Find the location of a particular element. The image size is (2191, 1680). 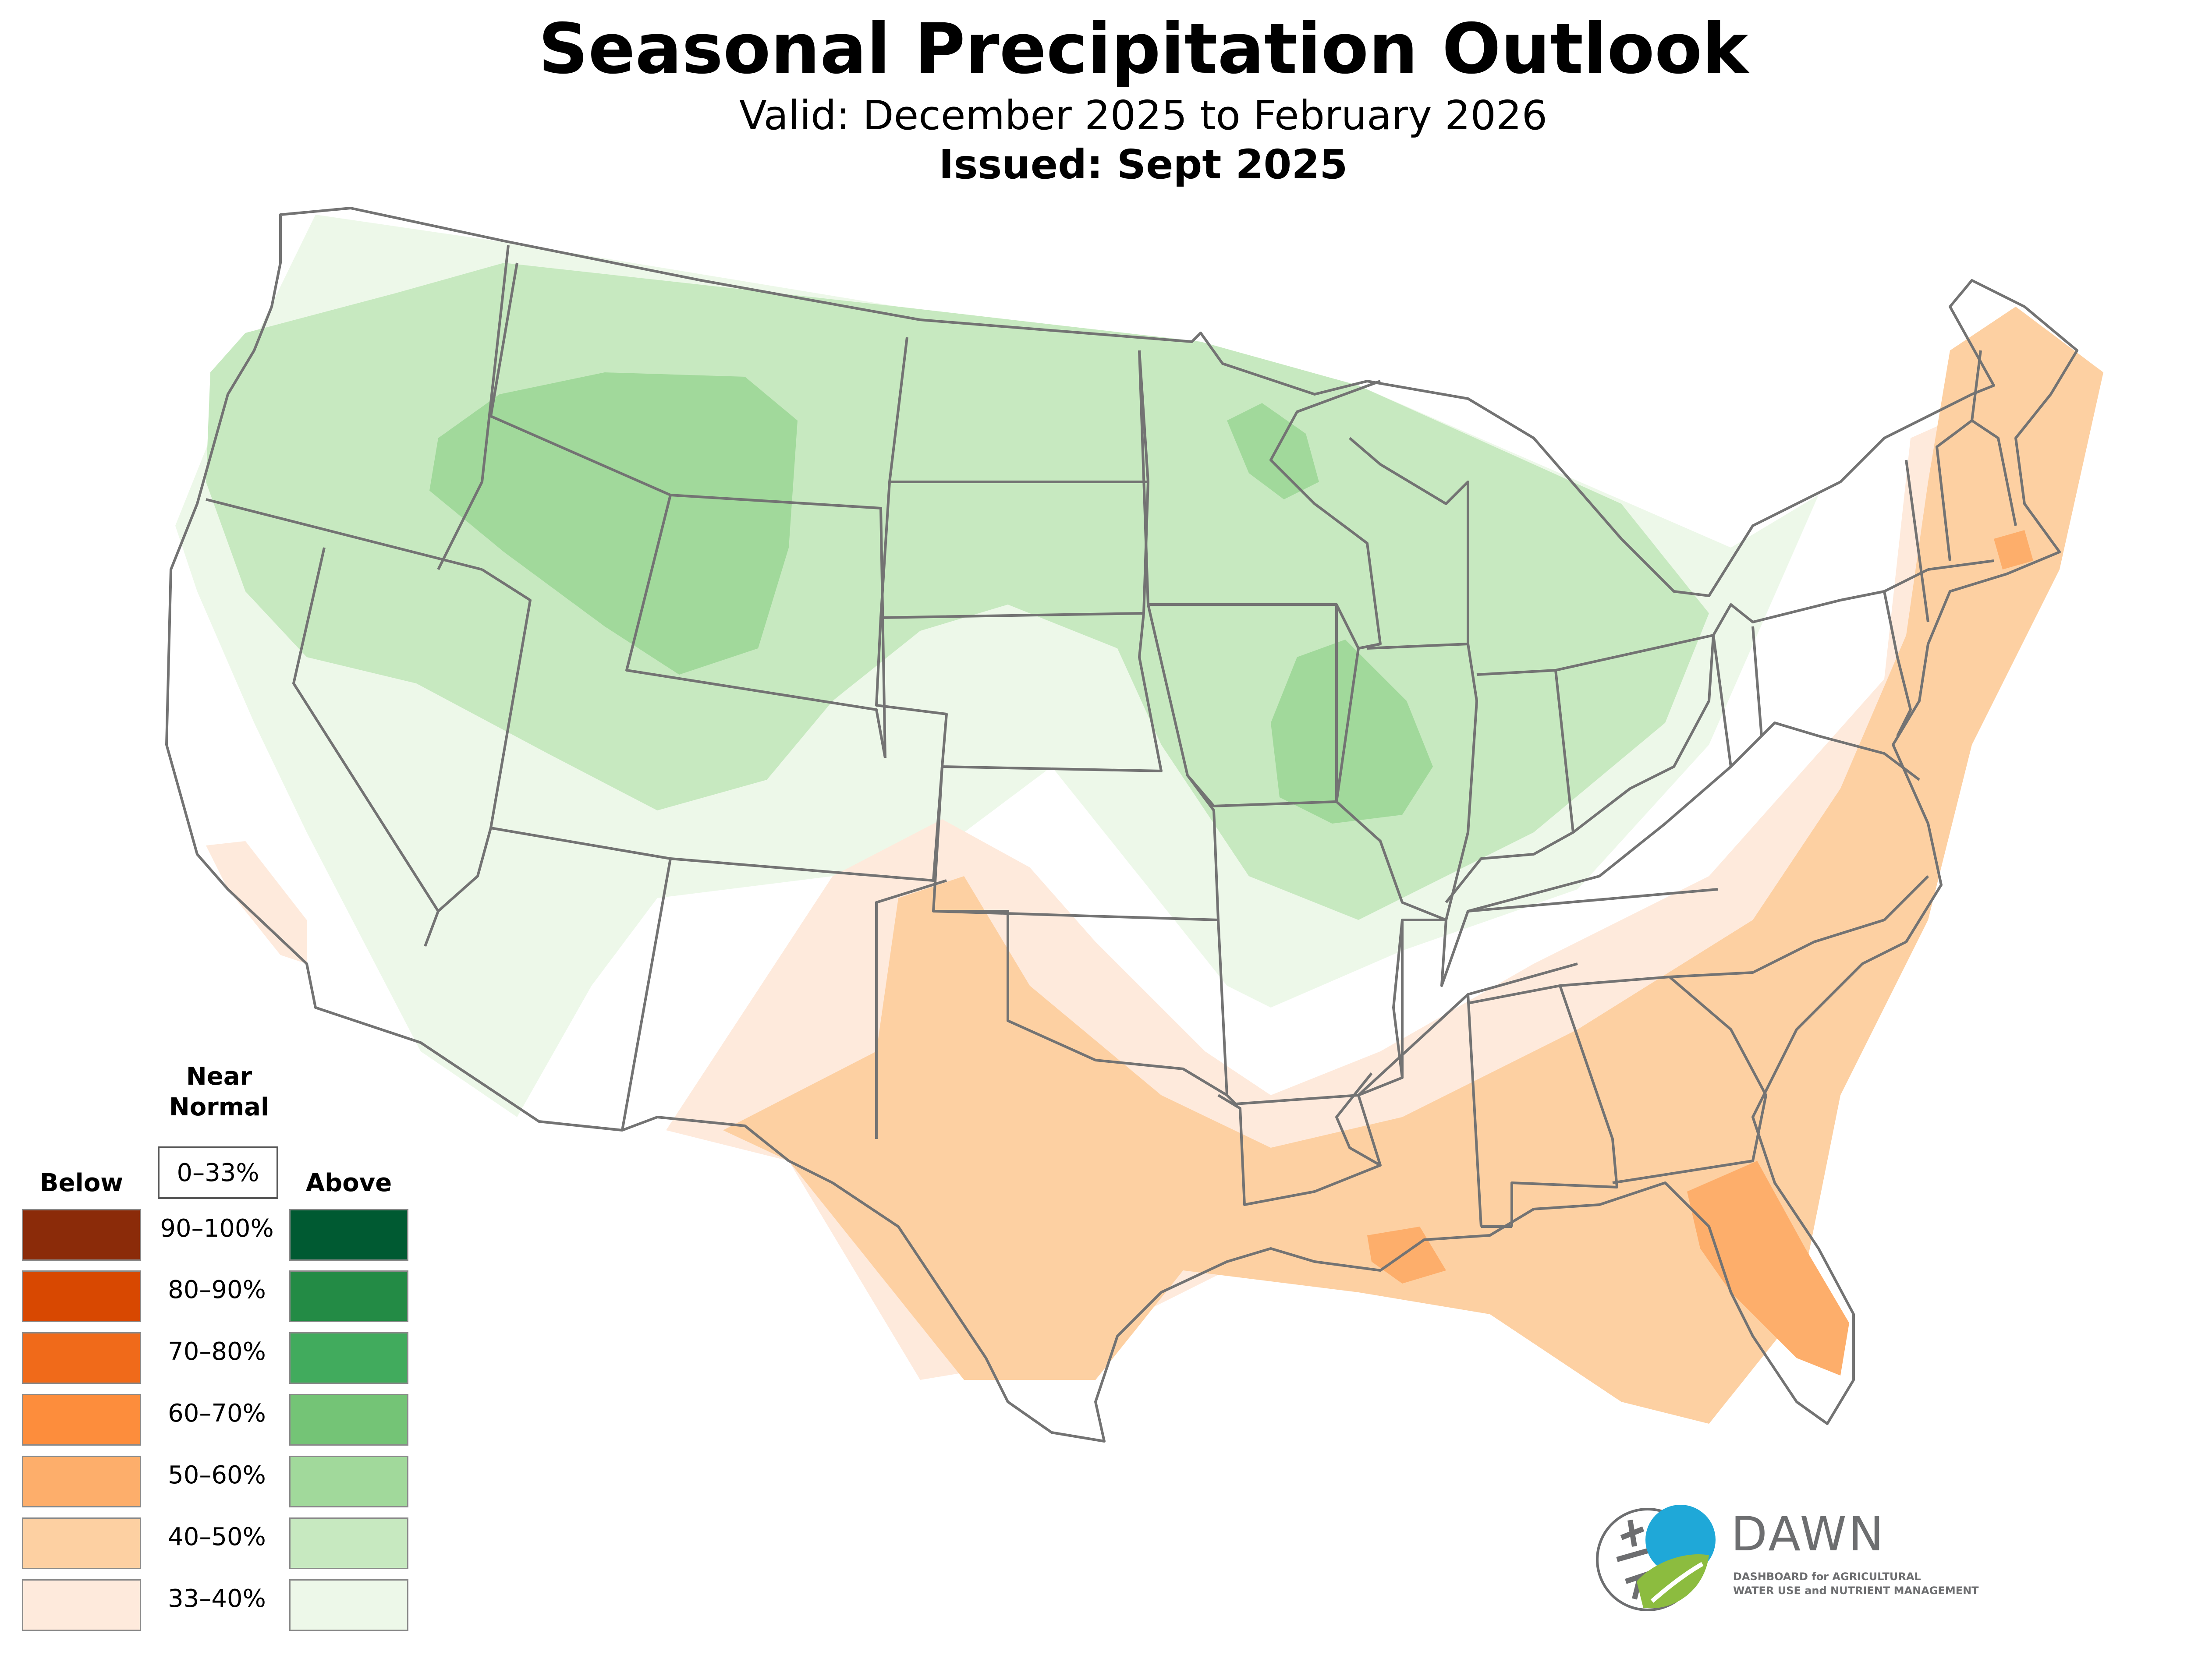

valid-period: Valid: December 2025 to February 2026 is located at coordinates (1143, 115).